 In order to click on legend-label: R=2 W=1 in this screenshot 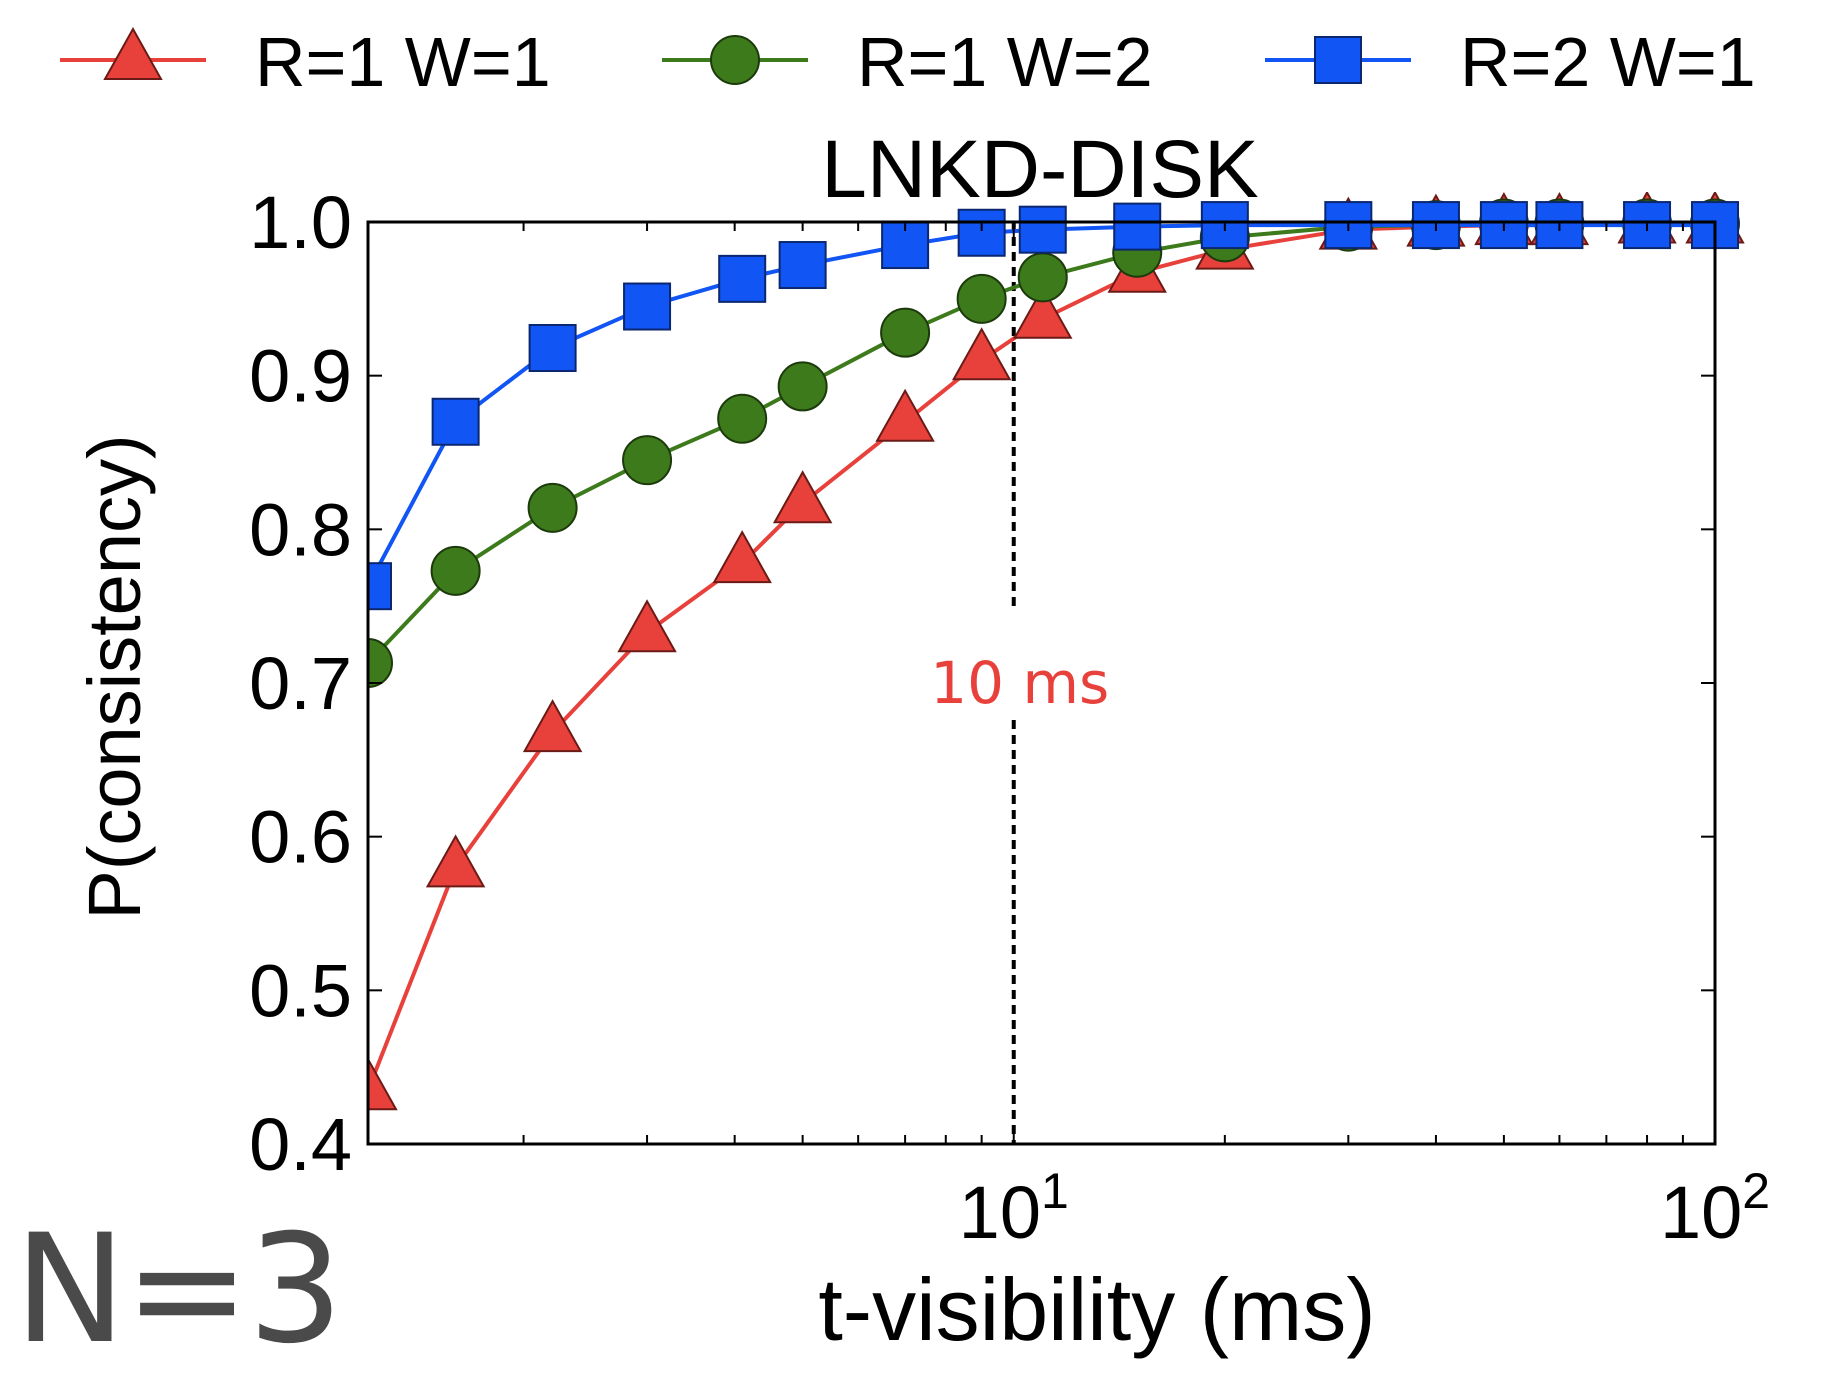, I will do `click(1608, 62)`.